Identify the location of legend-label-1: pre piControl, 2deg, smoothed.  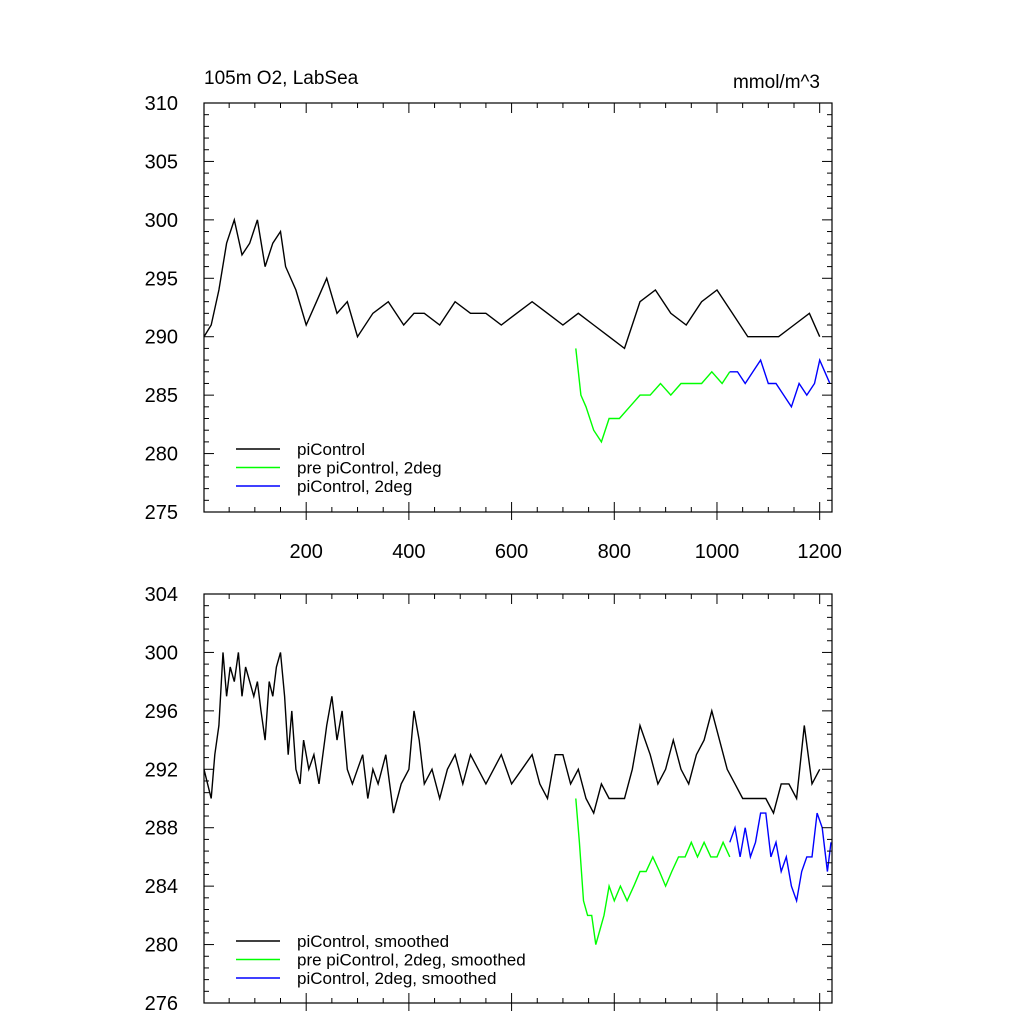
(411, 960).